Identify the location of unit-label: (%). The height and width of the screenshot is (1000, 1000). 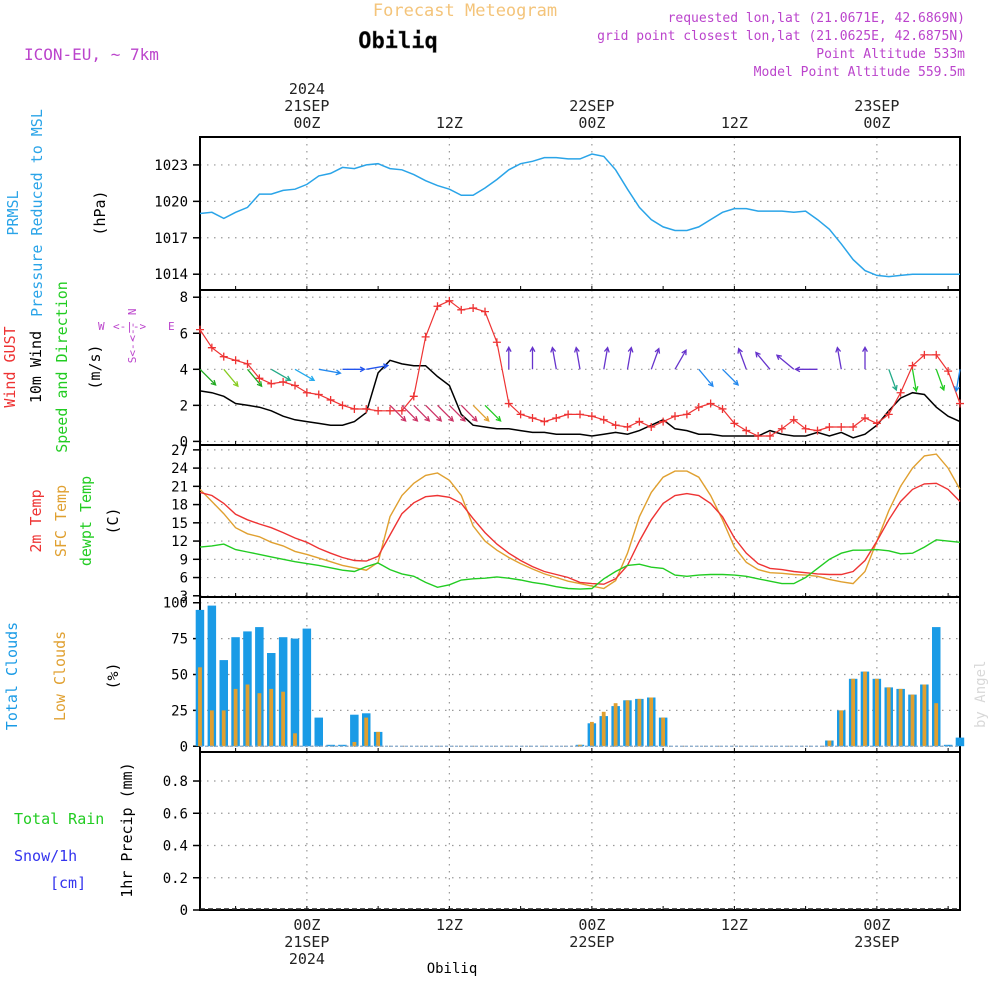
(113, 675).